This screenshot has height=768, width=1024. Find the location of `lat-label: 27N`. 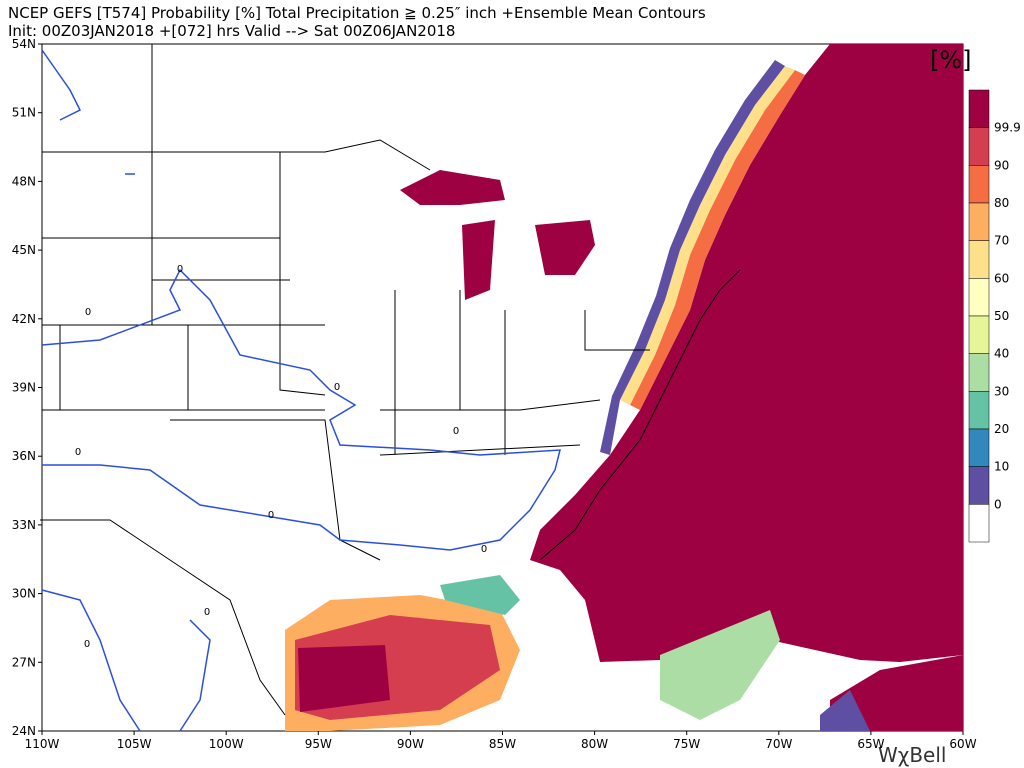

lat-label: 27N is located at coordinates (24, 662).